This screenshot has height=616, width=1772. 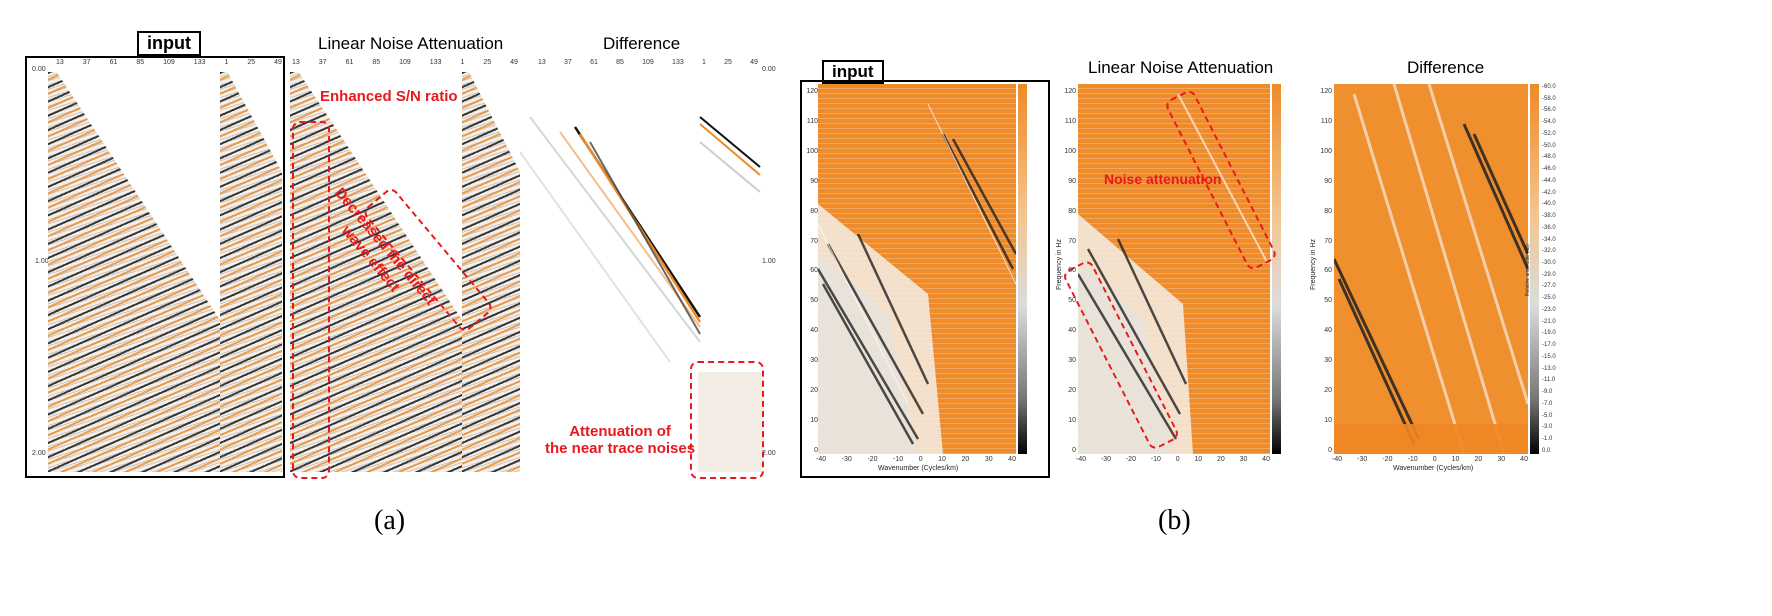 What do you see at coordinates (1549, 216) in the screenshot?
I see `colorbar-tick: -38.0` at bounding box center [1549, 216].